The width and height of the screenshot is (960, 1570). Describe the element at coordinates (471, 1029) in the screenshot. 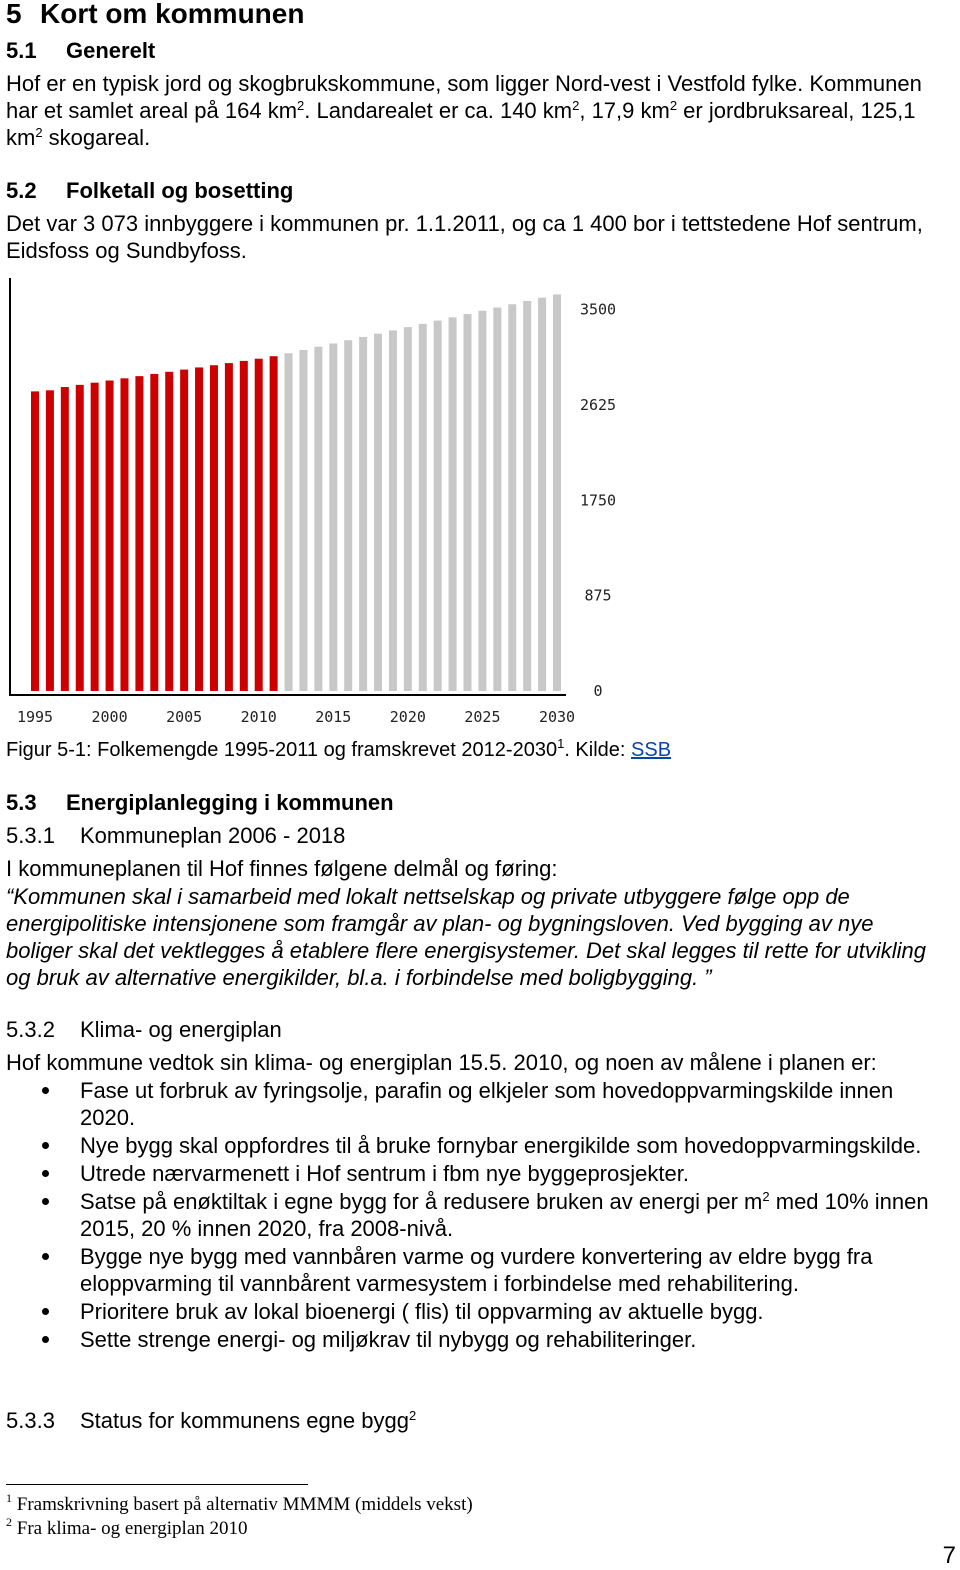

I see `heading: 5.3.2 Klima- og energiplan` at that location.